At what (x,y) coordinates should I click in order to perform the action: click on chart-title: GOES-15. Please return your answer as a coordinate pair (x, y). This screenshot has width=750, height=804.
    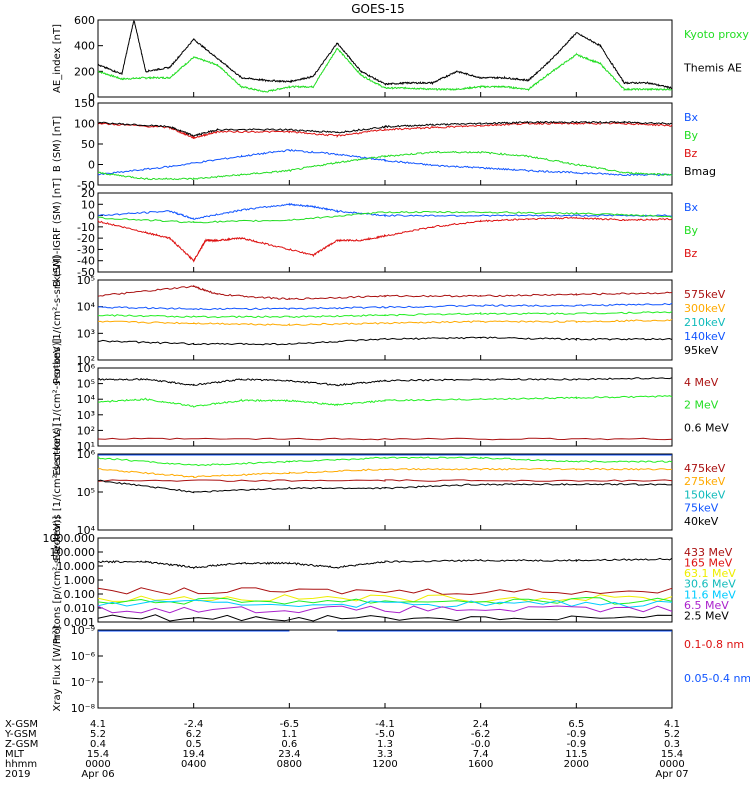
    Looking at the image, I should click on (378, 9).